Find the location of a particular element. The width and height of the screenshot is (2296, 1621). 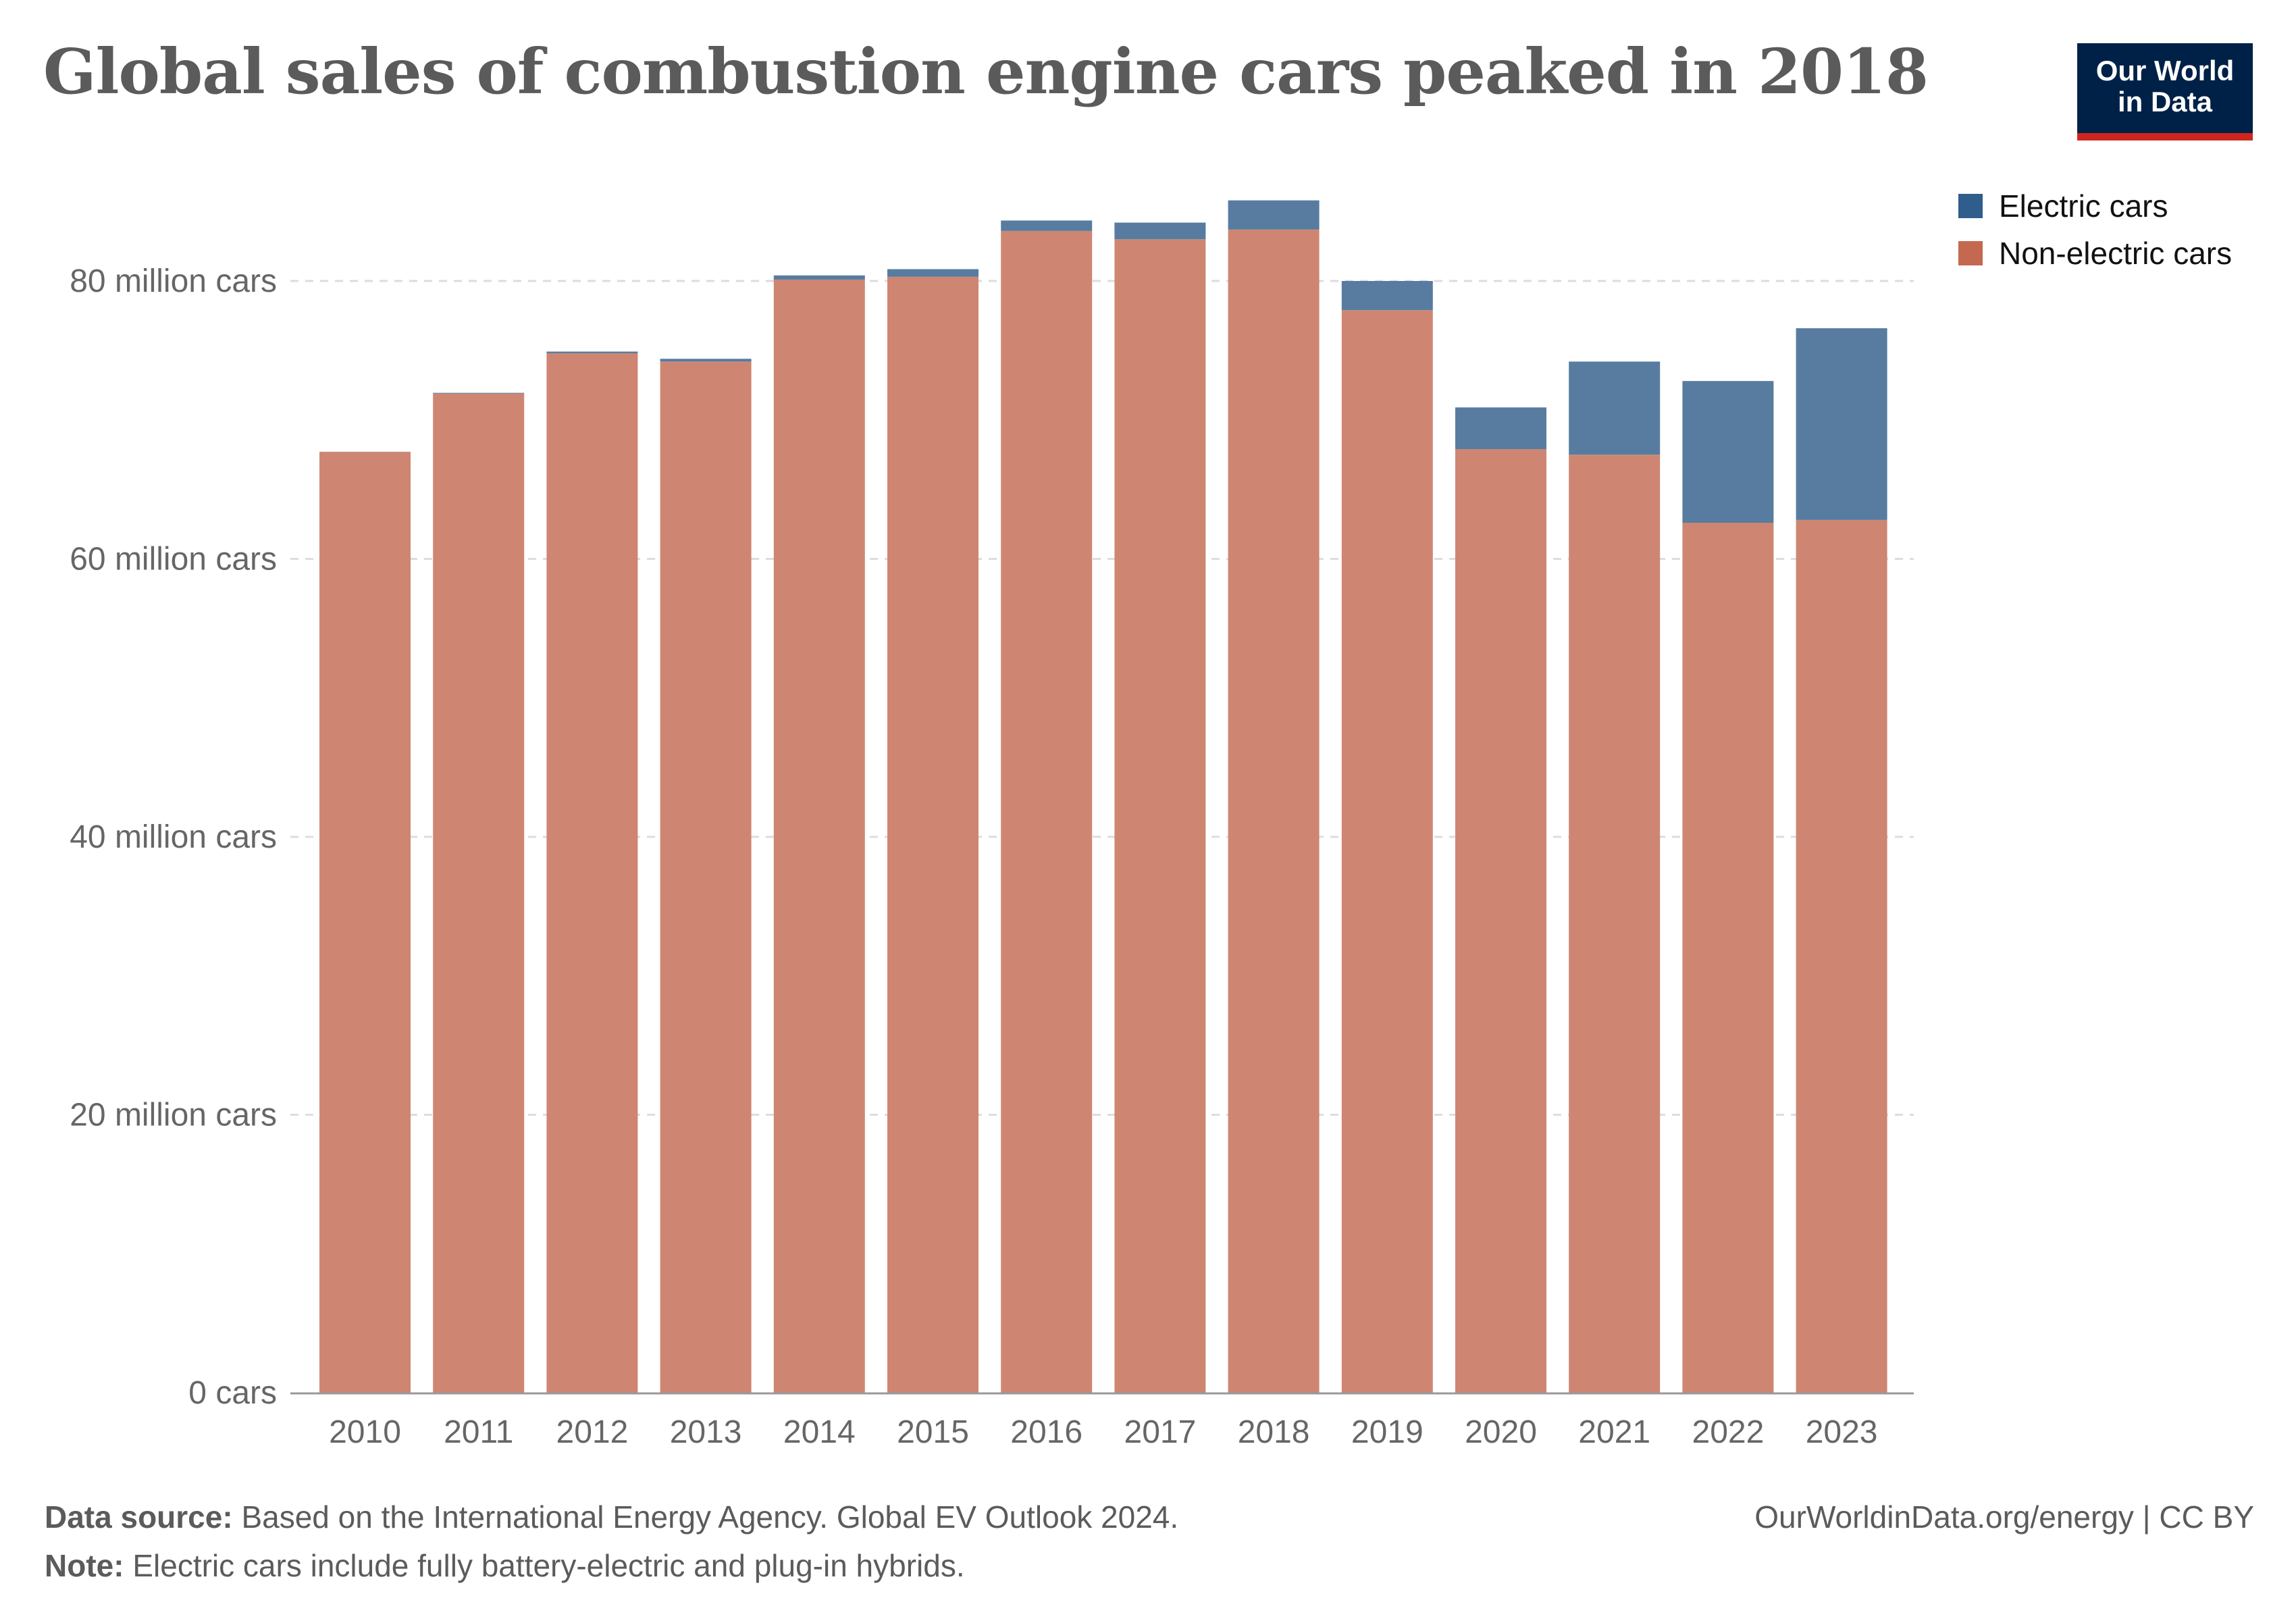

x-tick-label: 2019 is located at coordinates (1387, 1432).